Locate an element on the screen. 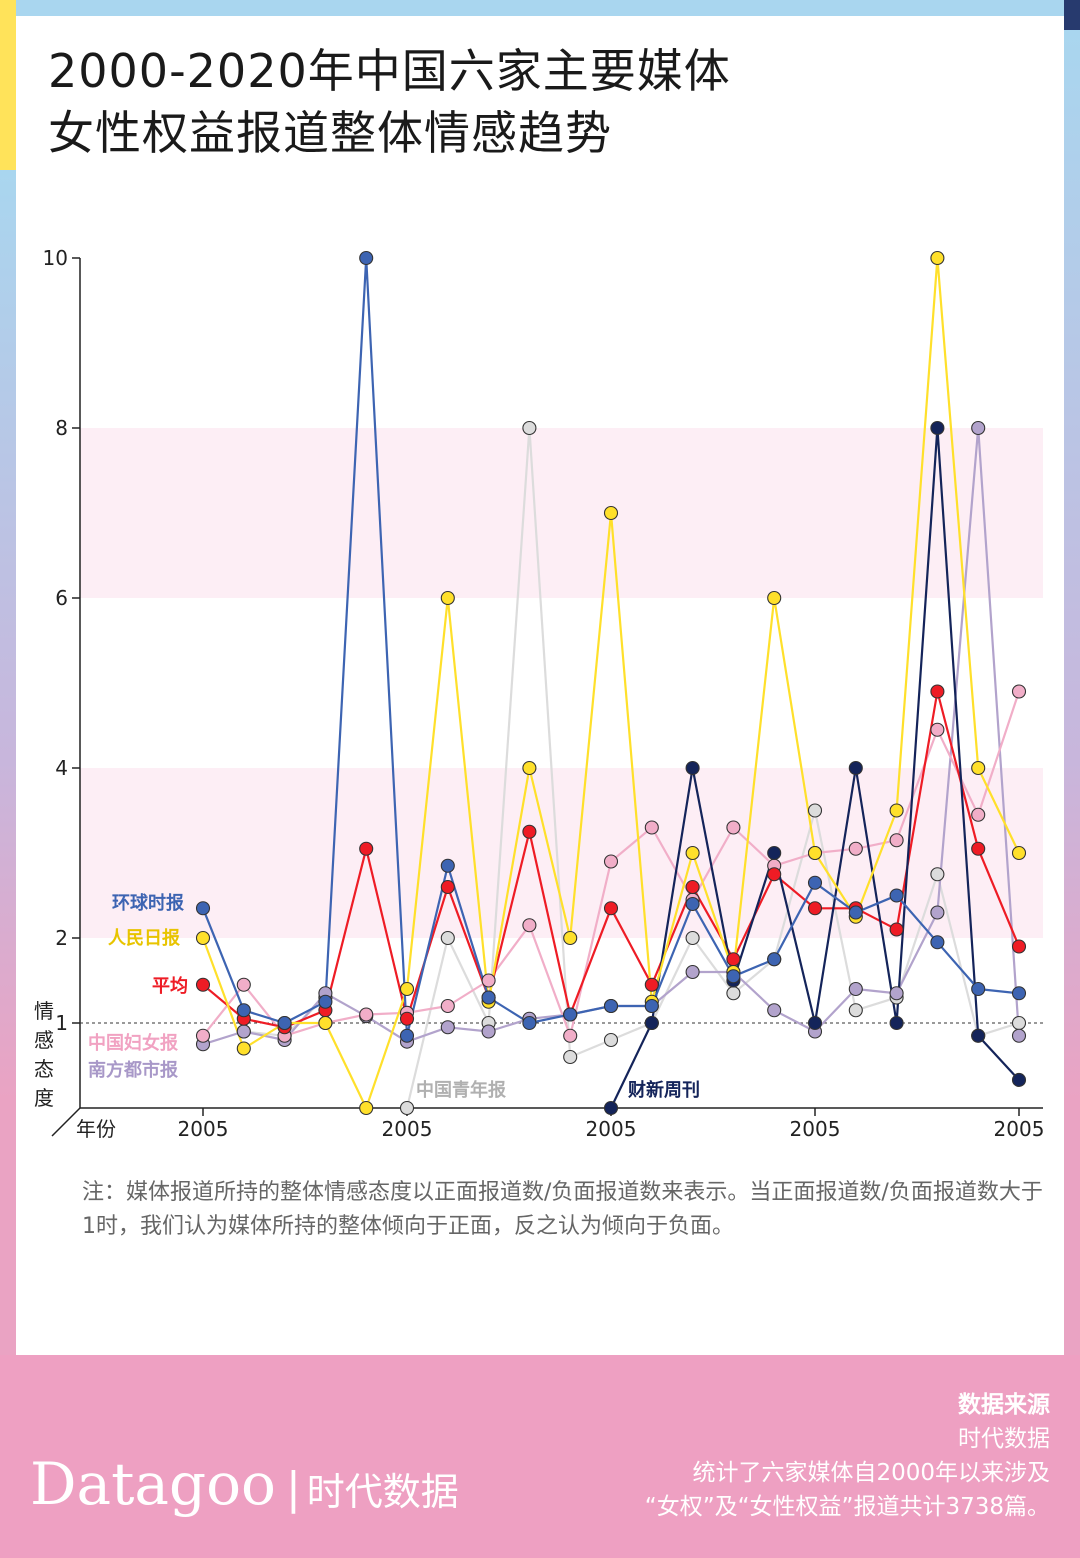  series-label: 平均 is located at coordinates (170, 986).